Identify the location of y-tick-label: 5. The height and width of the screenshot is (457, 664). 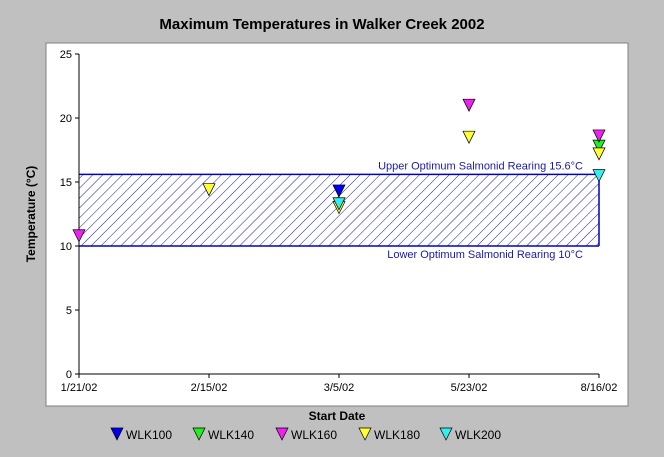
(69, 311).